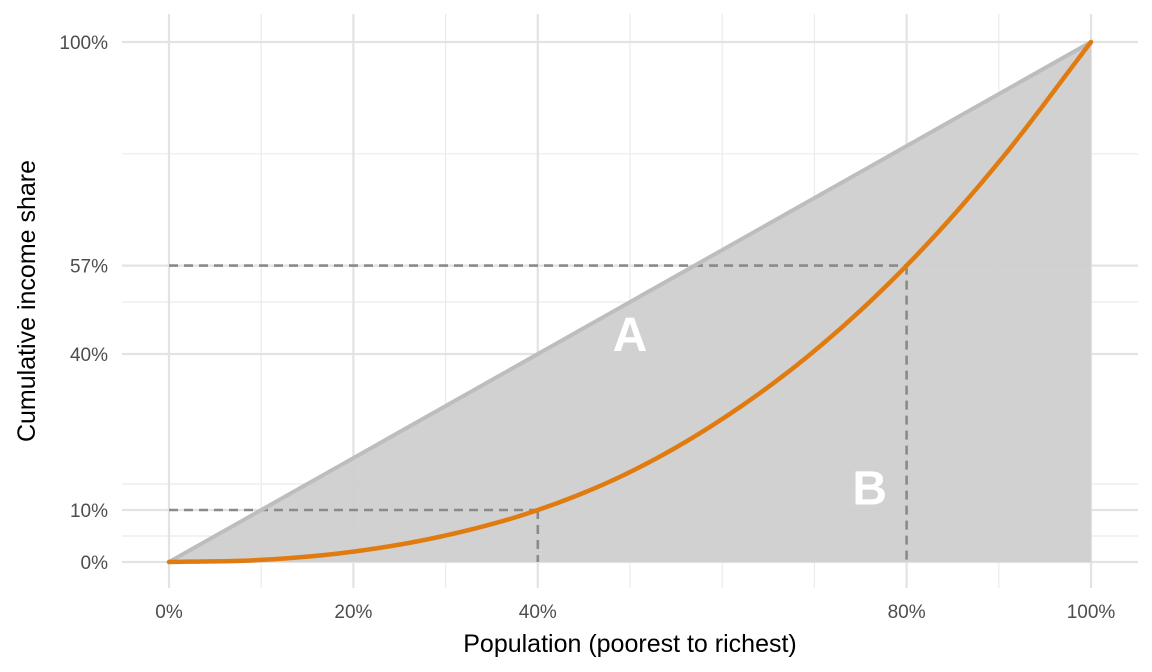 The width and height of the screenshot is (1152, 672). What do you see at coordinates (869, 488) in the screenshot?
I see `region-label-b: B` at bounding box center [869, 488].